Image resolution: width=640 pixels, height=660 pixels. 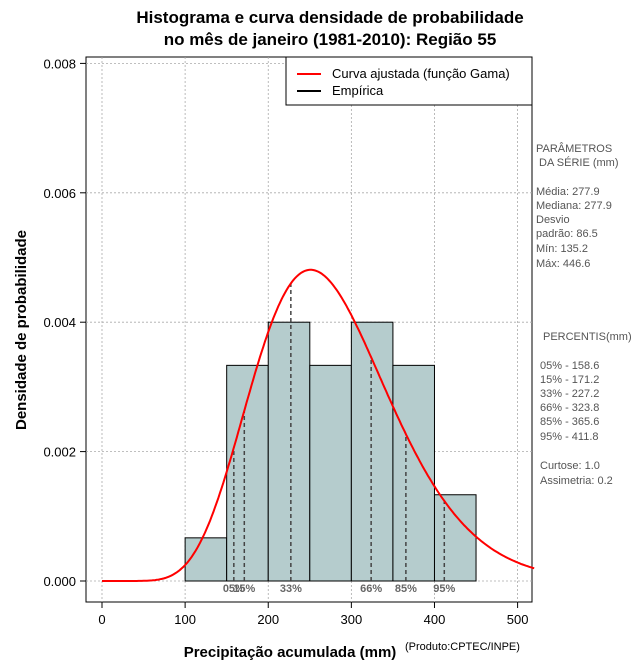 What do you see at coordinates (435, 619) in the screenshot?
I see `x-tick-label: 400` at bounding box center [435, 619].